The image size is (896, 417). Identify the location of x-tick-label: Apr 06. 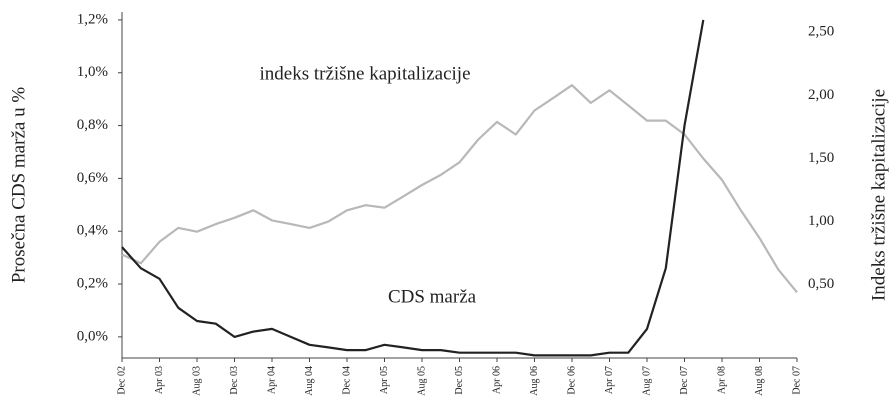
(496, 380).